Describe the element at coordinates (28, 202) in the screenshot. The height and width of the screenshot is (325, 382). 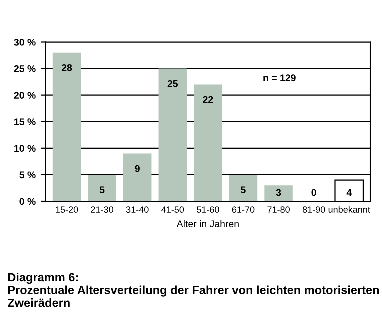
I see `y-tick-label: 0 %` at that location.